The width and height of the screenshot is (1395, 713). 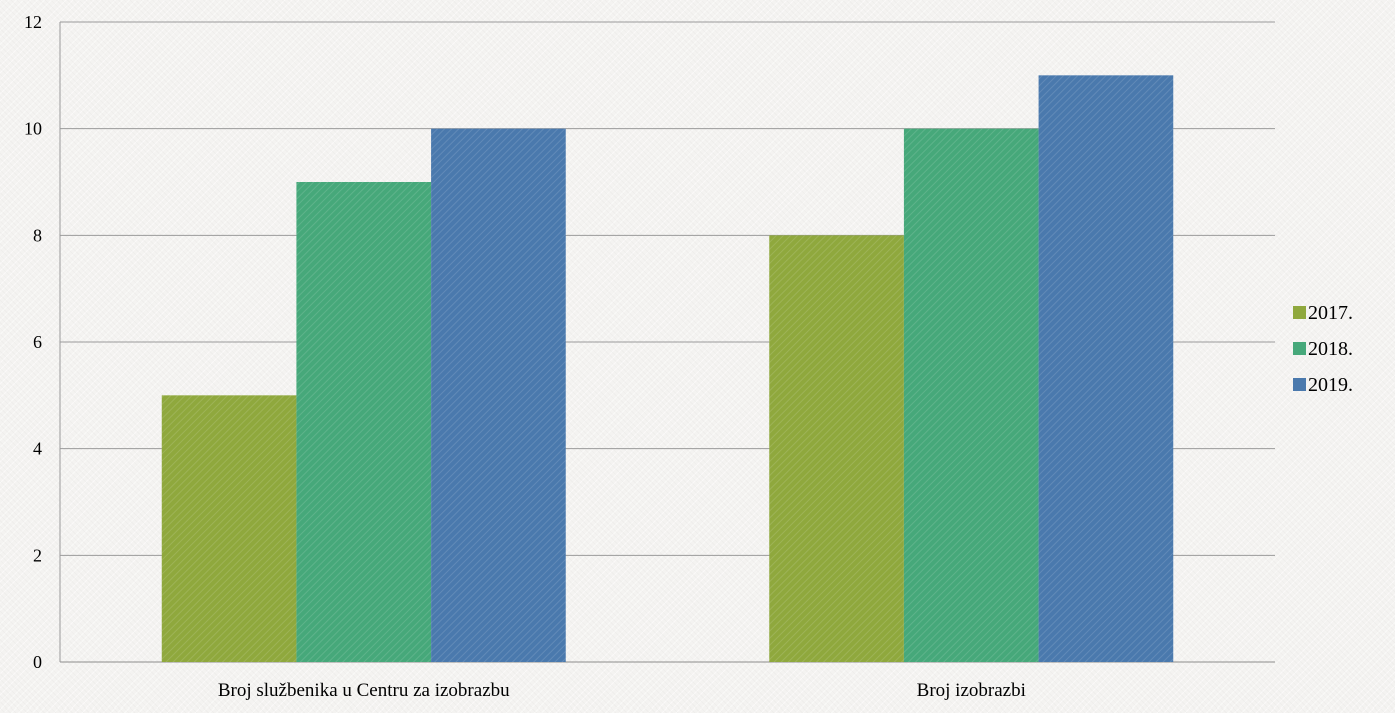 What do you see at coordinates (364, 690) in the screenshot?
I see `x-category-label: Broj službenika u Centru za izobrazbu` at bounding box center [364, 690].